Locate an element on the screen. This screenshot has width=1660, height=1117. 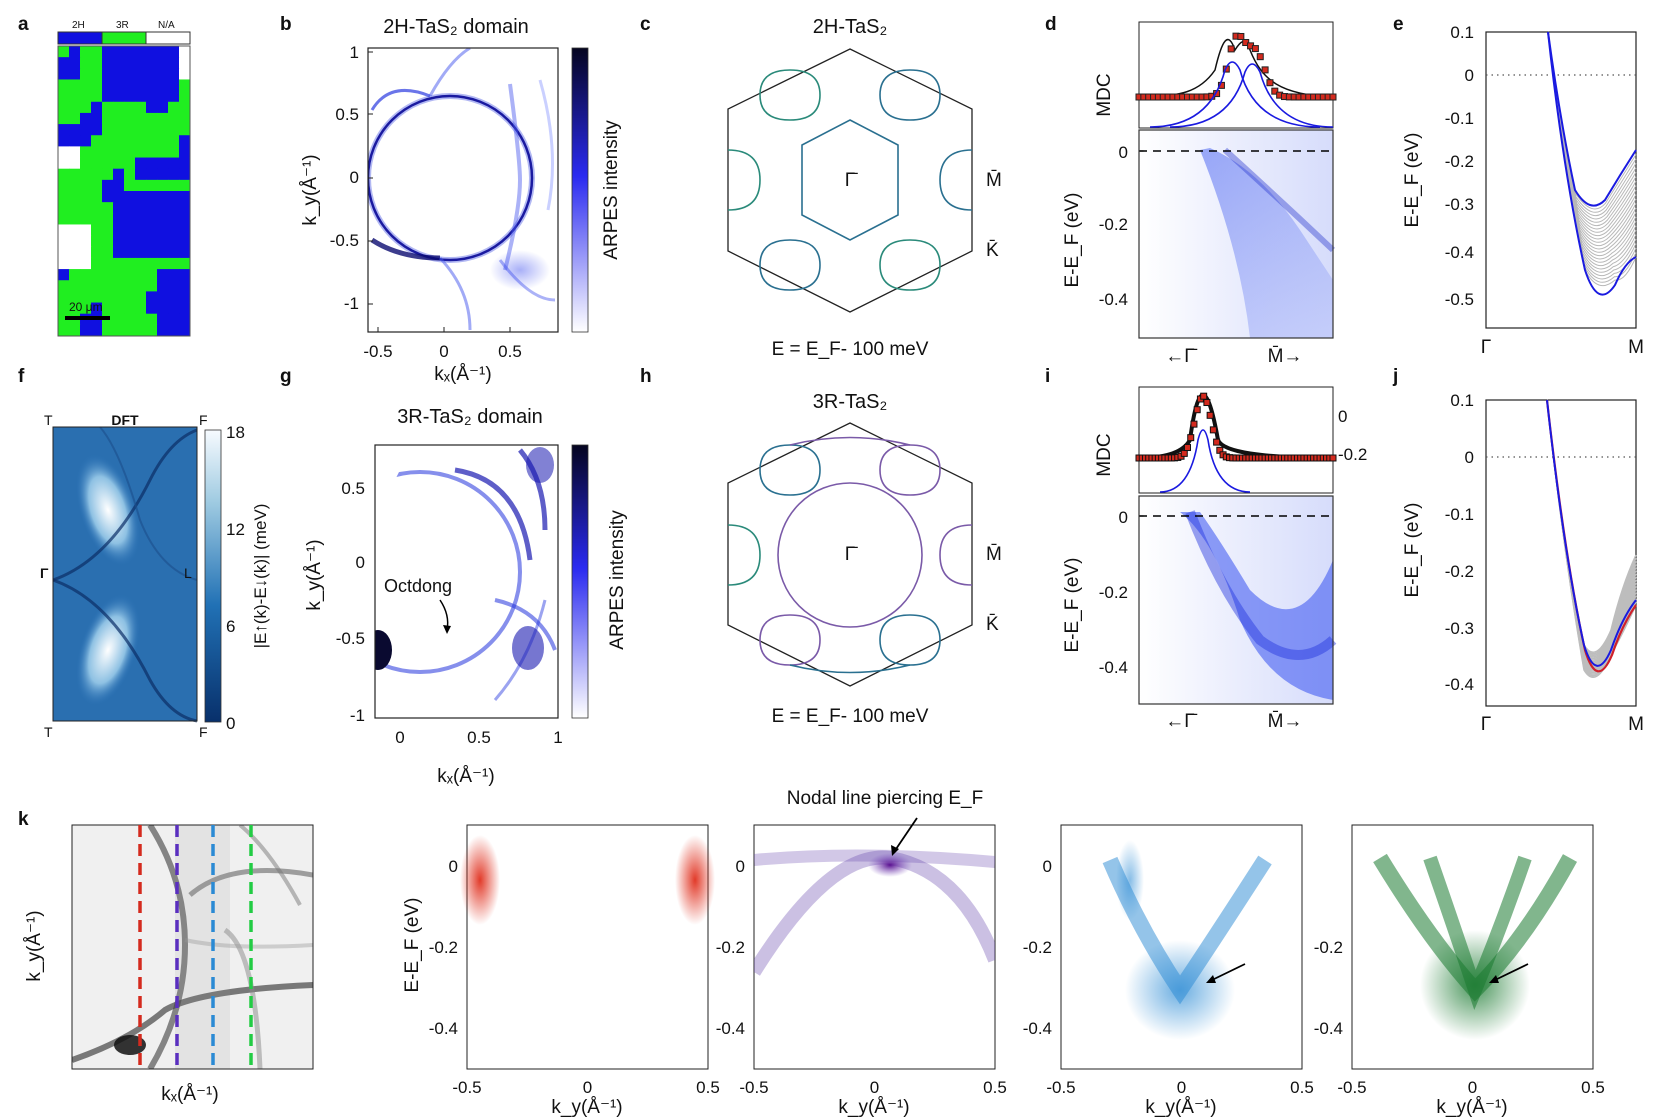
k-map-ylabel: k_y(Å⁻¹) is located at coordinates (34, 945).